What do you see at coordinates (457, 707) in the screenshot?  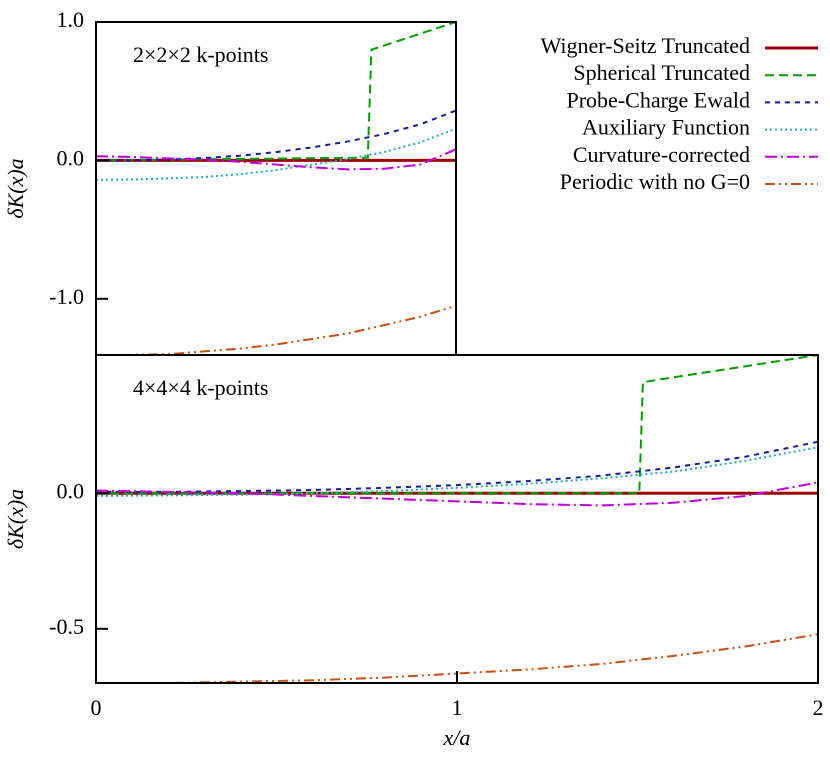 I see `x-tick-label: 1` at bounding box center [457, 707].